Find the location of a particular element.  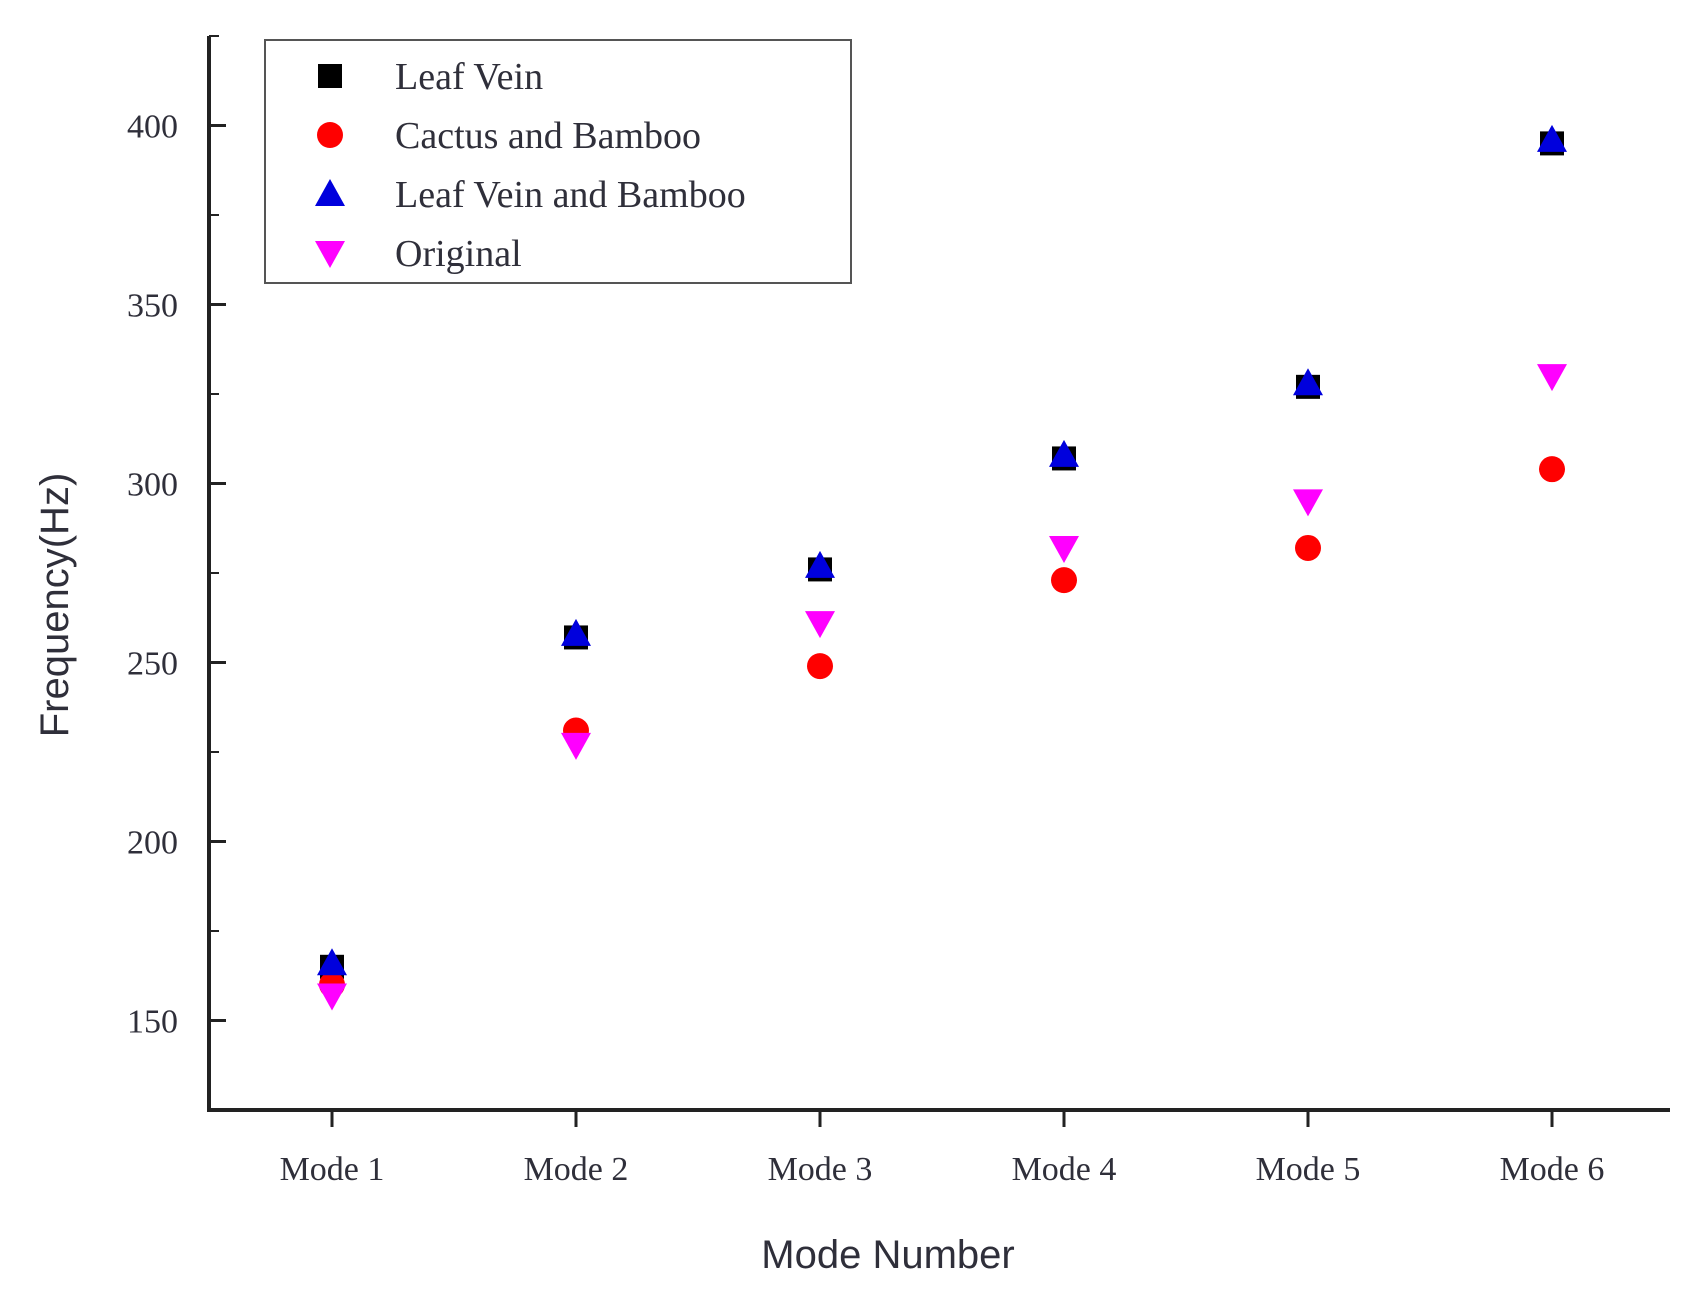

legend-label: Original is located at coordinates (458, 254).